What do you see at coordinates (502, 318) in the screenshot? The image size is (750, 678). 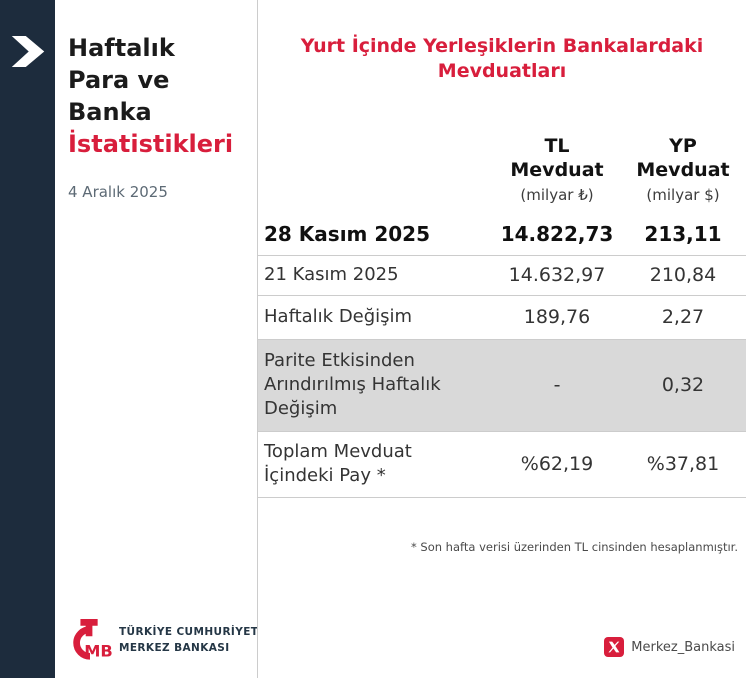 I see `table-row: Haftalık Değişim 189,76 2,27` at bounding box center [502, 318].